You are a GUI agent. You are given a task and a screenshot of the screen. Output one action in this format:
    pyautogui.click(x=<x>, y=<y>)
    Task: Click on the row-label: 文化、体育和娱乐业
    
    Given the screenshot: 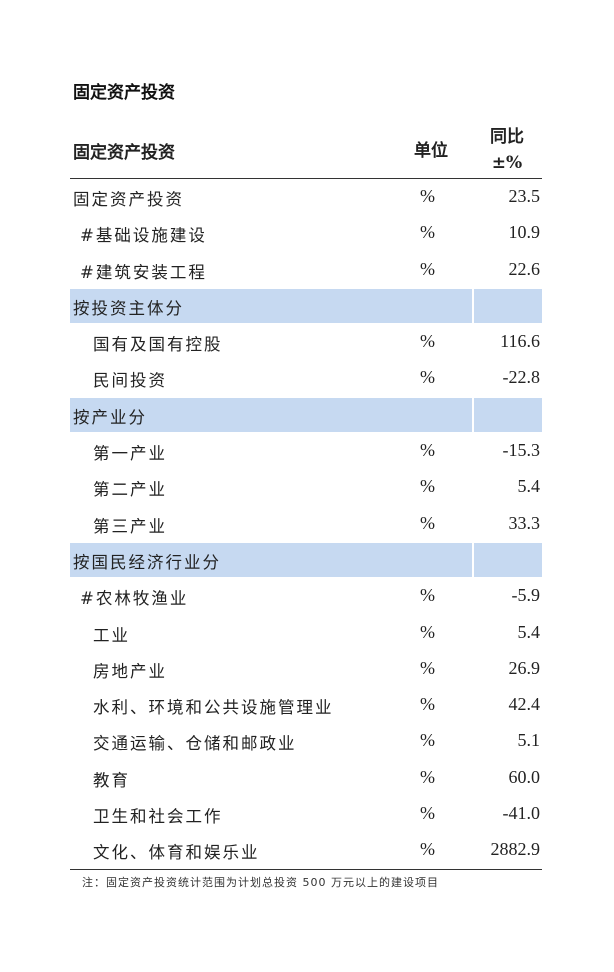 What is the action you would take?
    pyautogui.click(x=176, y=853)
    